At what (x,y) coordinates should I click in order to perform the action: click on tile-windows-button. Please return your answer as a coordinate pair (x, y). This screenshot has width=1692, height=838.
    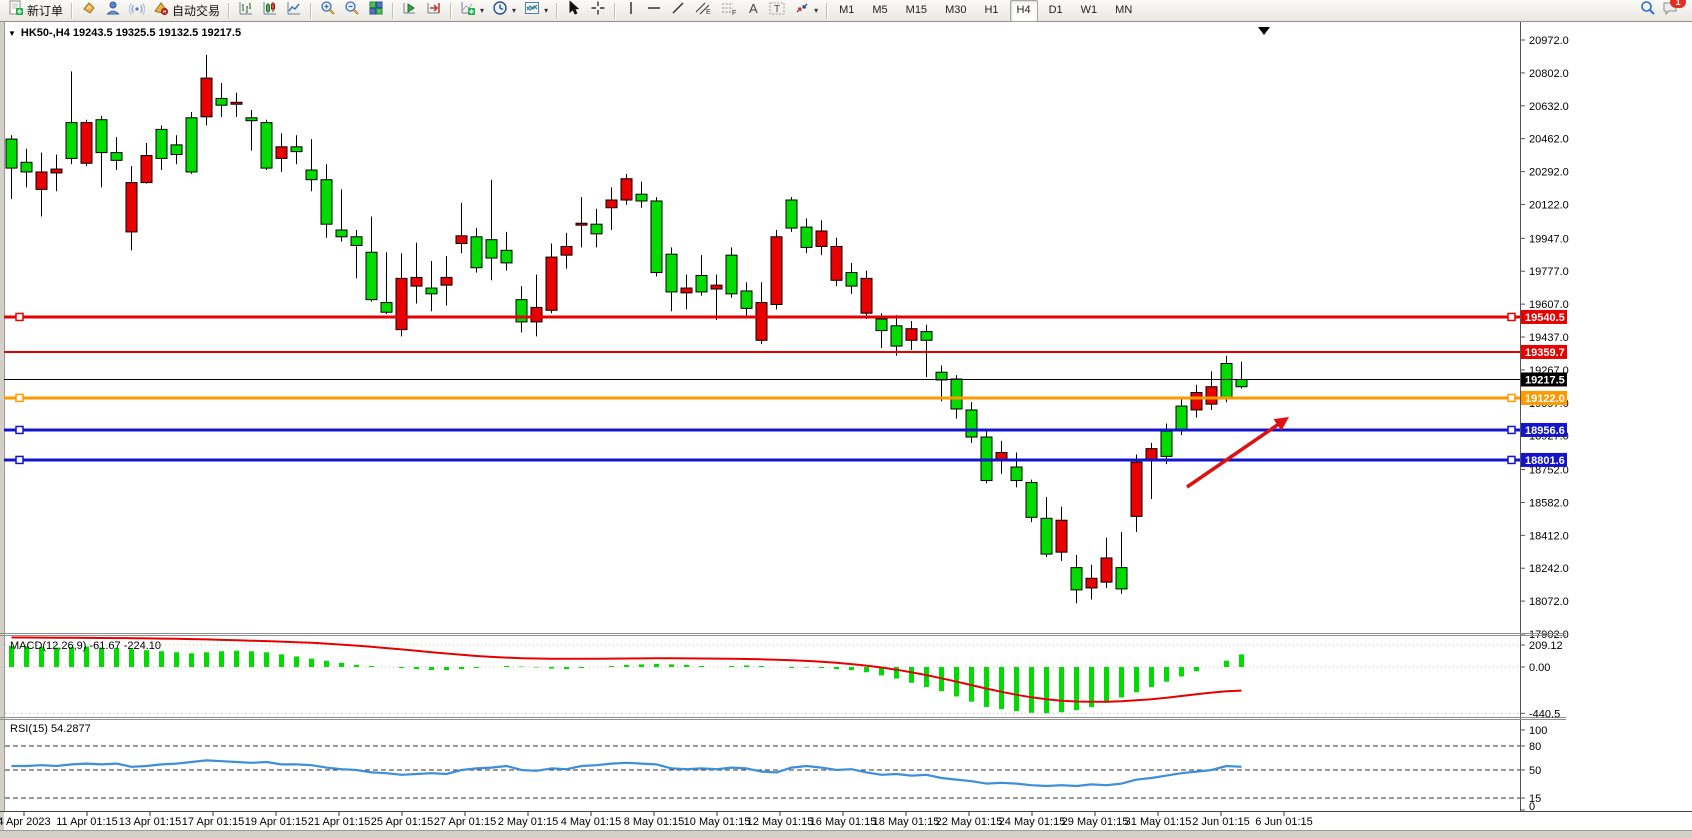
    Looking at the image, I should click on (376, 11).